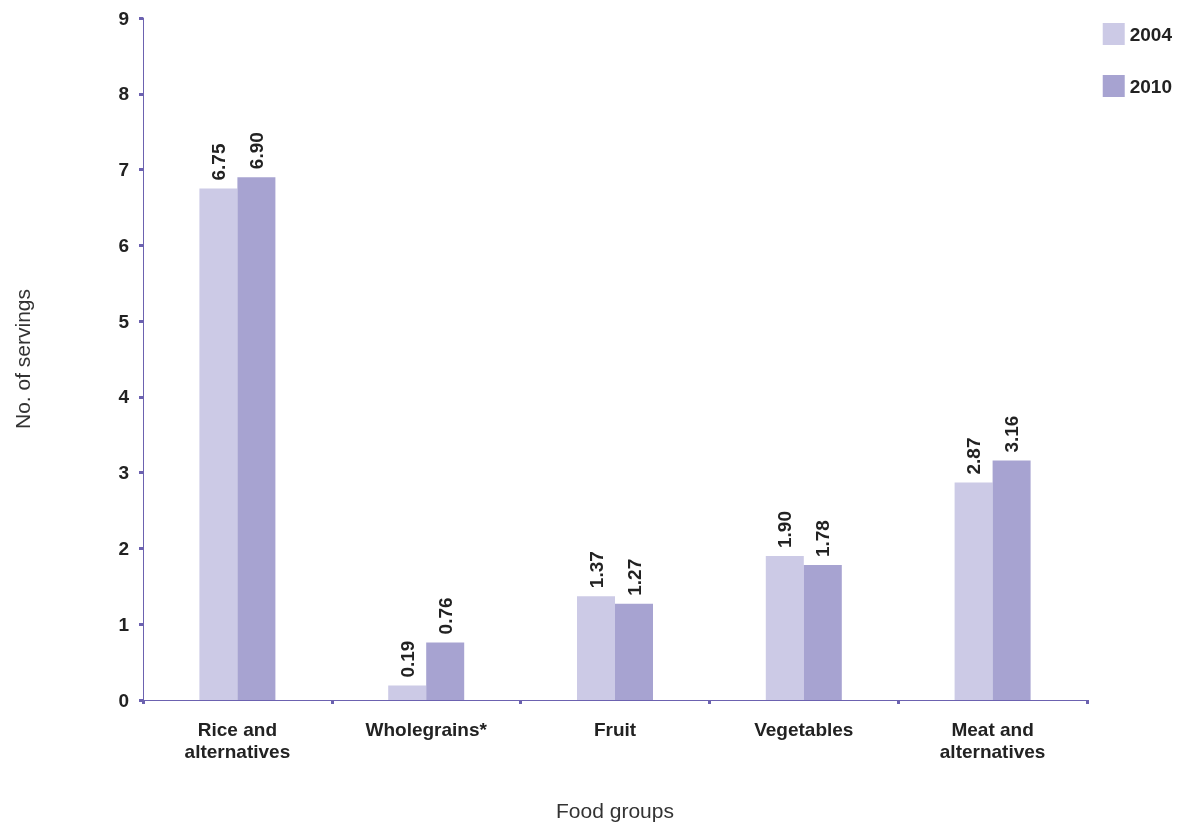  What do you see at coordinates (445, 616) in the screenshot?
I see `data-label: 0.76` at bounding box center [445, 616].